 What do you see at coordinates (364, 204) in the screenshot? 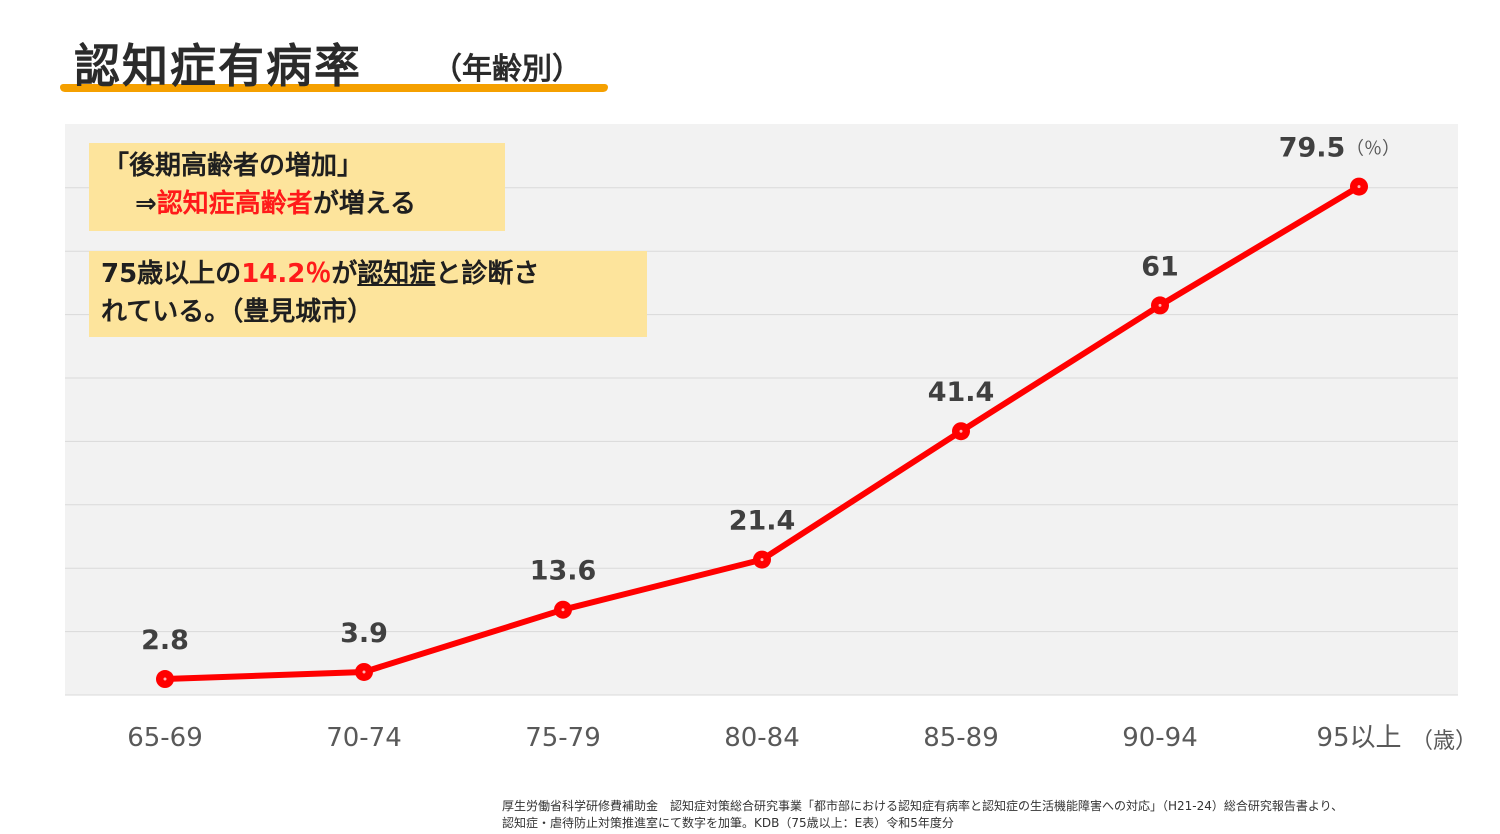
I see `callout-aging-rest: が増える` at bounding box center [364, 204].